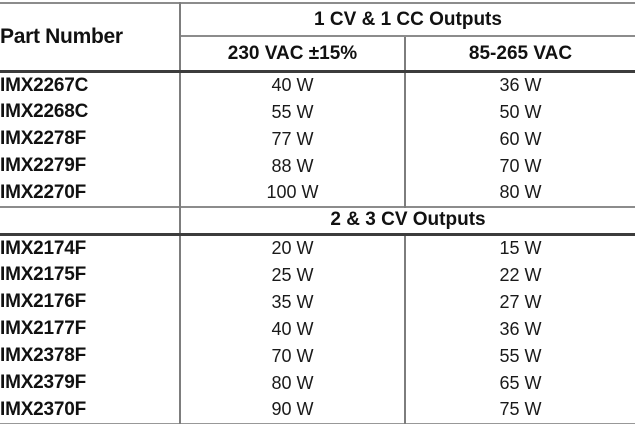 Image resolution: width=635 pixels, height=443 pixels. Describe the element at coordinates (293, 193) in the screenshot. I see `watt-230-cell: 100 W` at that location.